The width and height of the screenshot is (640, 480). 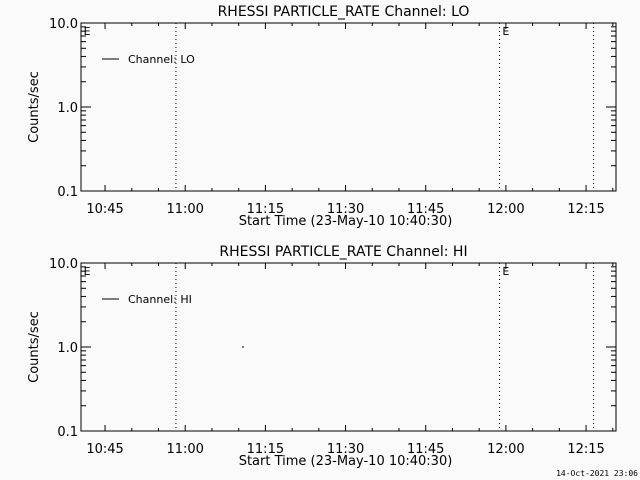 What do you see at coordinates (343, 252) in the screenshot?
I see `chart-title: RHESSI PARTICLE_RATE Channel: HI` at bounding box center [343, 252].